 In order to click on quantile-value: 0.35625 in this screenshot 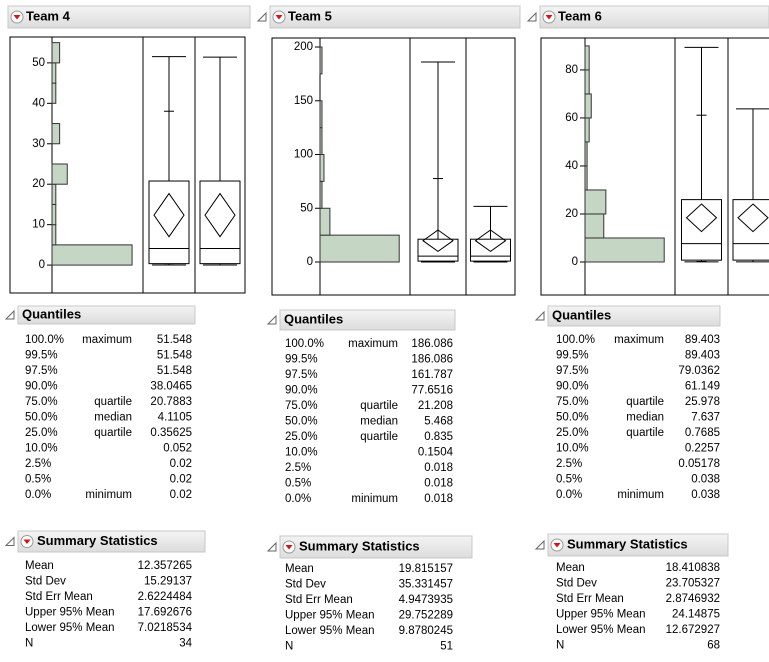, I will do `click(171, 433)`.